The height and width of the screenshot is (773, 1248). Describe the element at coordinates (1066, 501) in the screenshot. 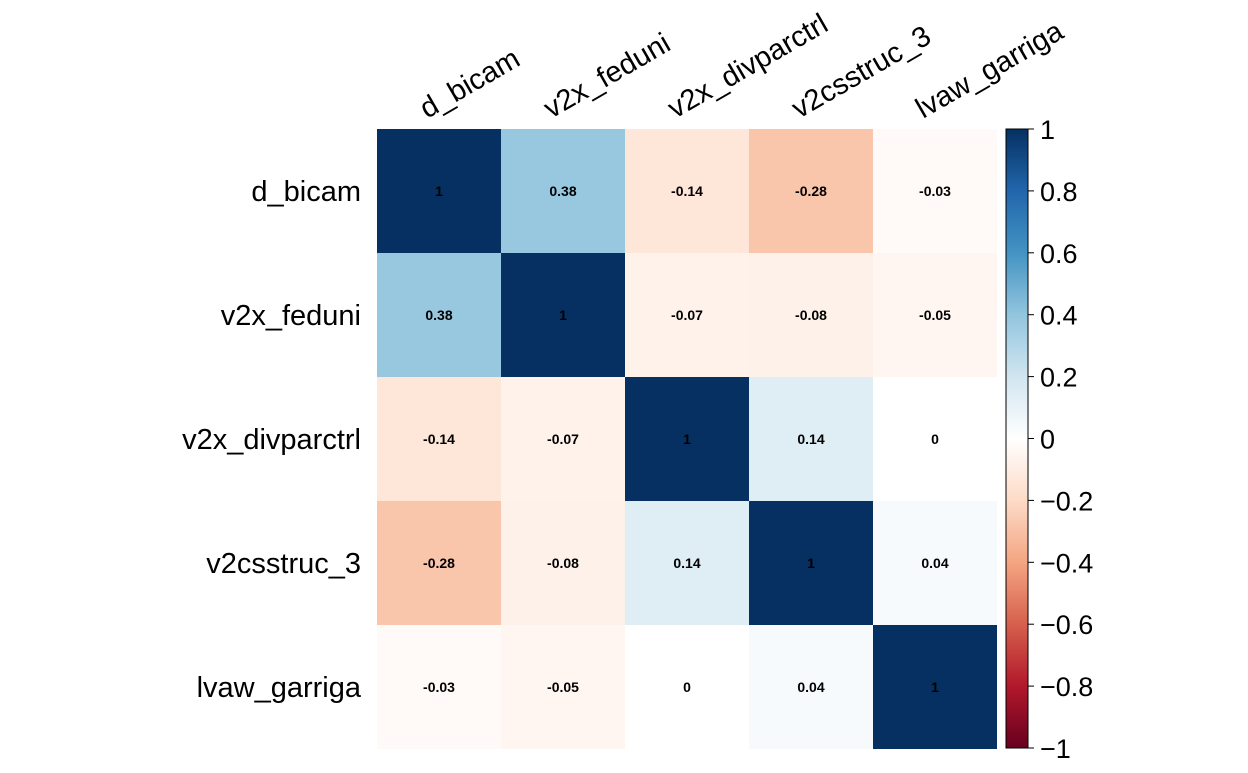

I see `colorbar-tick-label: −0.2` at that location.